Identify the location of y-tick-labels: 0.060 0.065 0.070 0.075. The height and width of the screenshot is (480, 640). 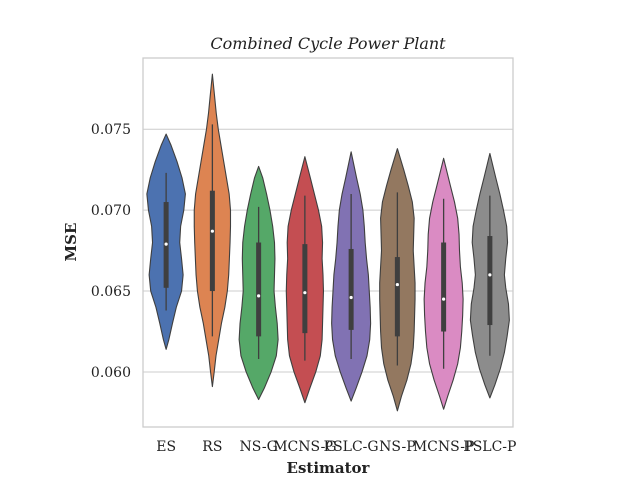
(111, 251).